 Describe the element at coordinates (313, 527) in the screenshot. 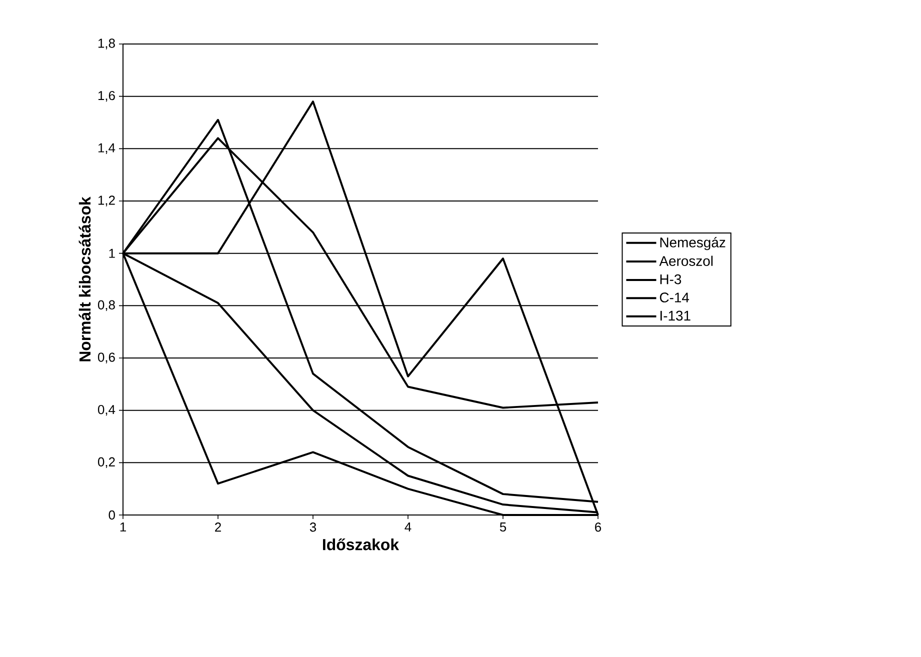

I see `x-tick-label: 3` at that location.